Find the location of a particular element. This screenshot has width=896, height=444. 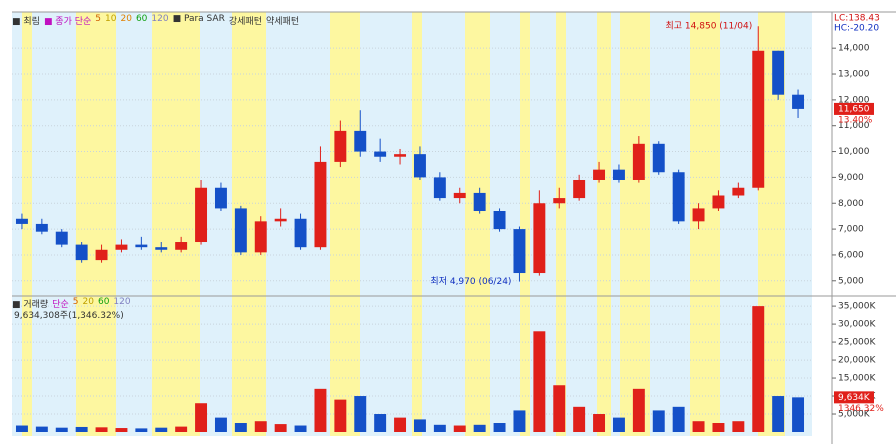

y-tick-label: 14,000 is located at coordinates (854, 49).